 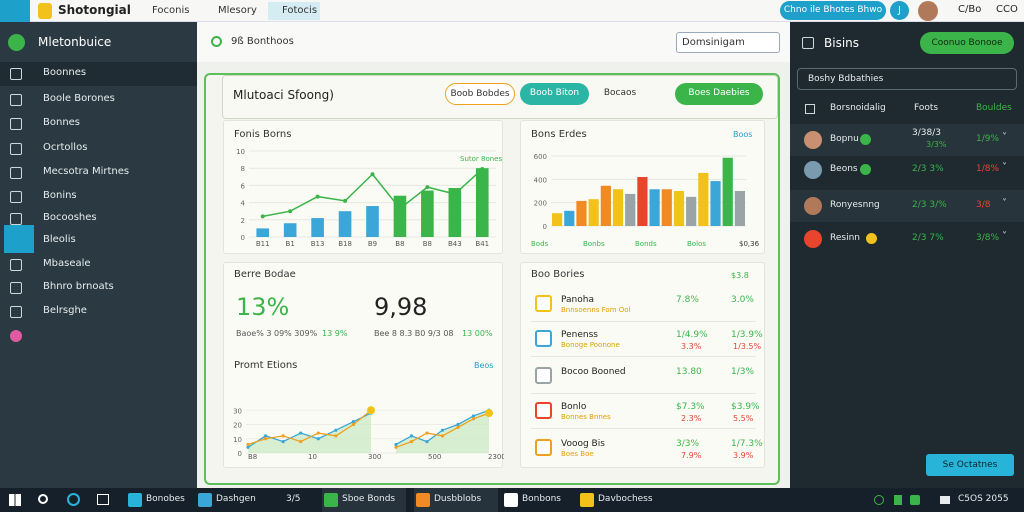 I want to click on panel-button: Boob Biton, so click(x=554, y=94).